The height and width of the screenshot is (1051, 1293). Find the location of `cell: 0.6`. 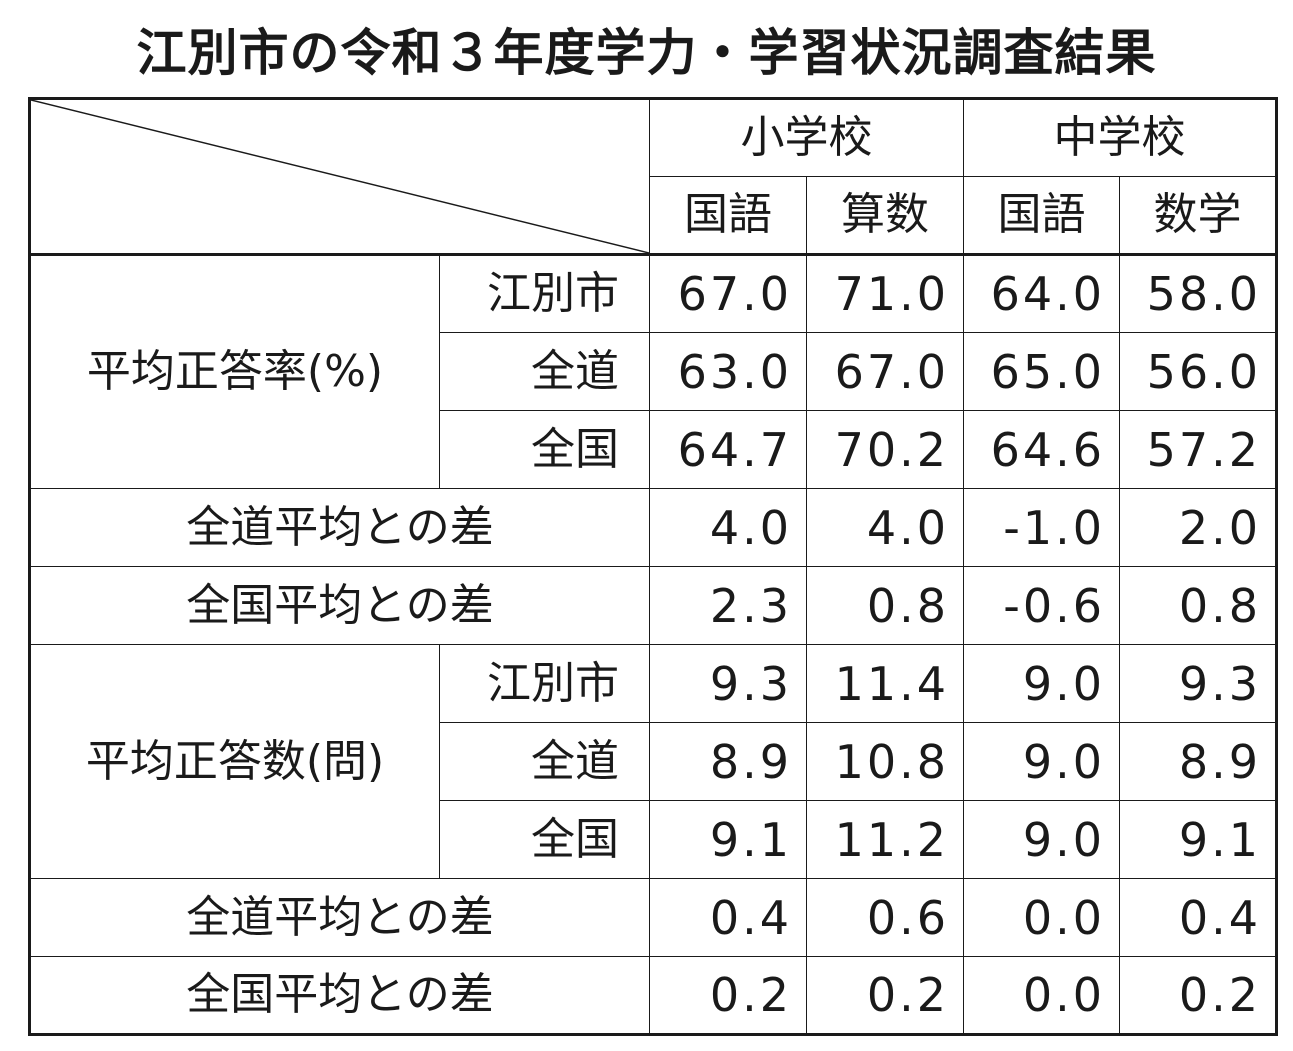

cell: 0.6 is located at coordinates (885, 917).